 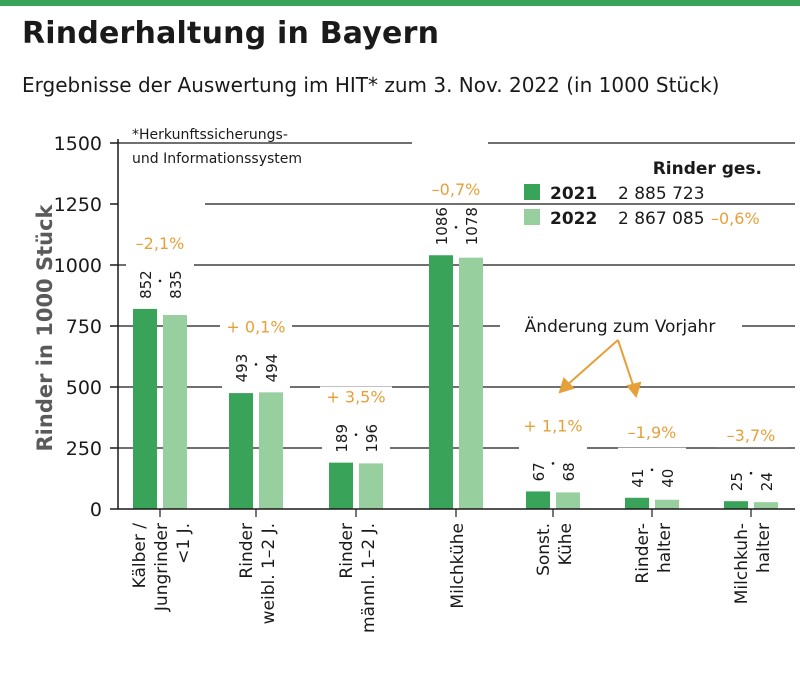 I want to click on annotation-arrow-right, so click(x=626, y=364).